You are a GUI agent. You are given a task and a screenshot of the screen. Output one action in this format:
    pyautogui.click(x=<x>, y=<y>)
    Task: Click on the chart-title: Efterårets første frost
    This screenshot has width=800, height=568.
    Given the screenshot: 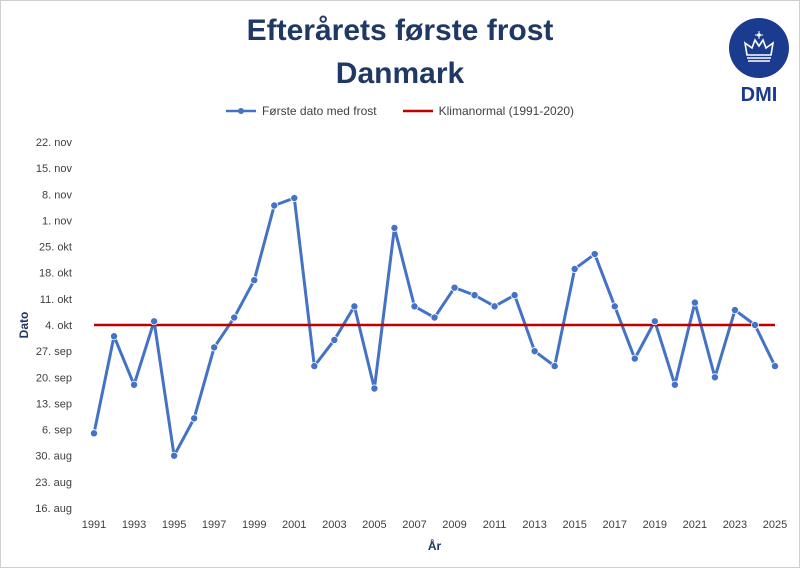 What is the action you would take?
    pyautogui.click(x=400, y=30)
    